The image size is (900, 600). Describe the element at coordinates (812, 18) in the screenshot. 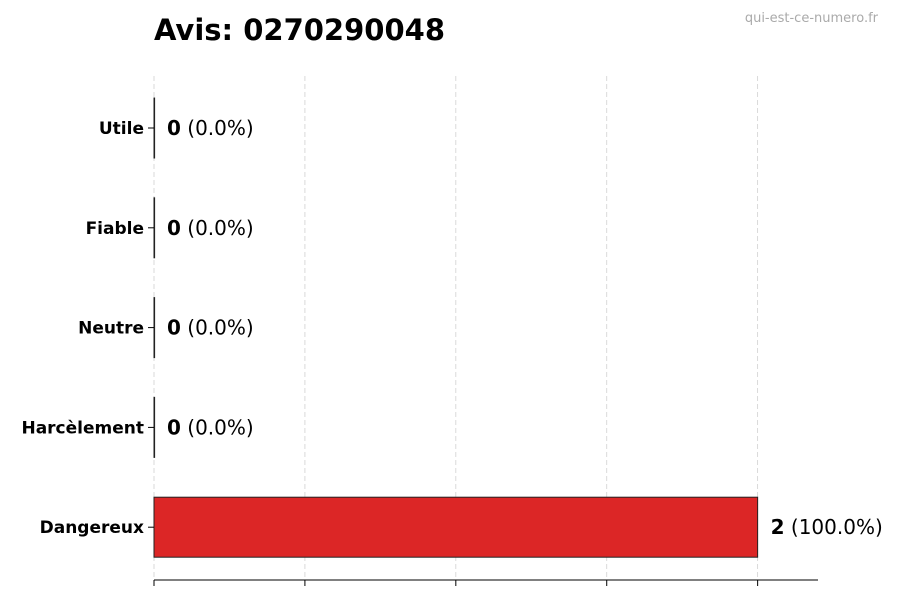

I see `watermark: qui-est-ce-numero.fr` at that location.